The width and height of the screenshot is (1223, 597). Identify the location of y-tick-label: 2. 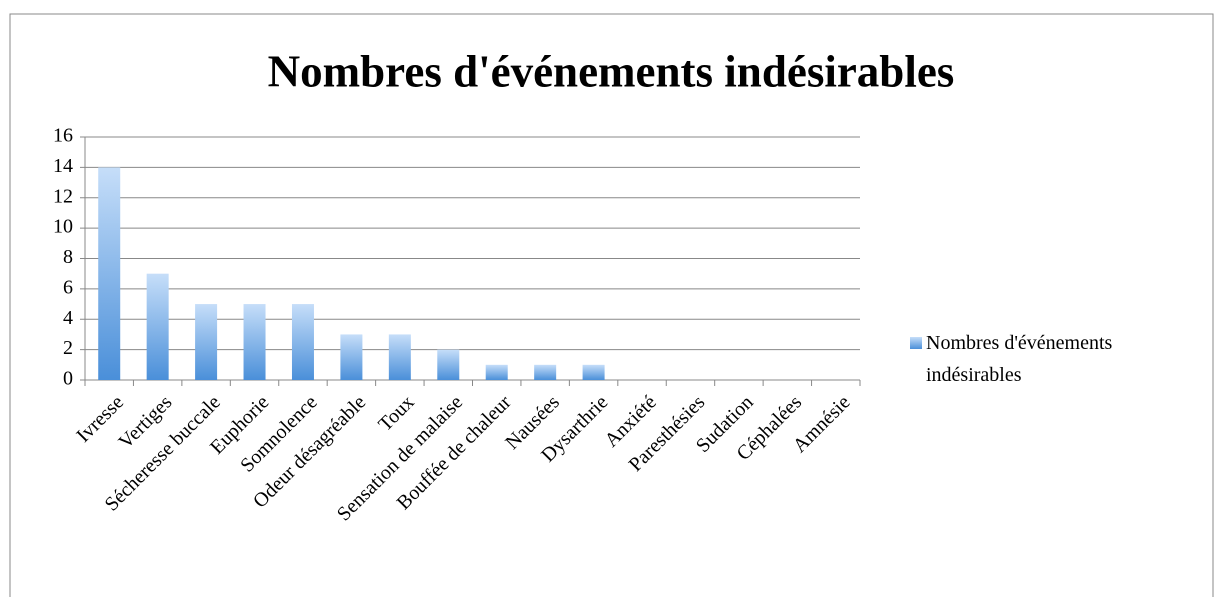
(68, 348).